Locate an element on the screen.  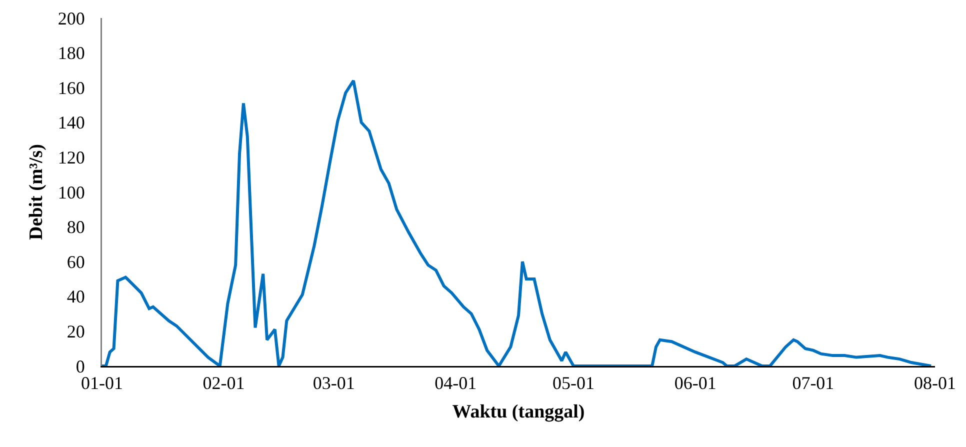
y-tick-label: 120 is located at coordinates (71, 158).